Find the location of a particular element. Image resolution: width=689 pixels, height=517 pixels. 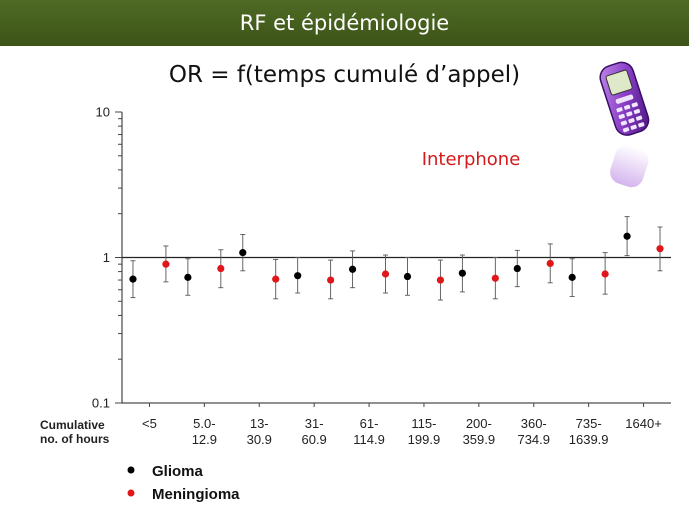

legend-marker-meningioma is located at coordinates (131, 493).